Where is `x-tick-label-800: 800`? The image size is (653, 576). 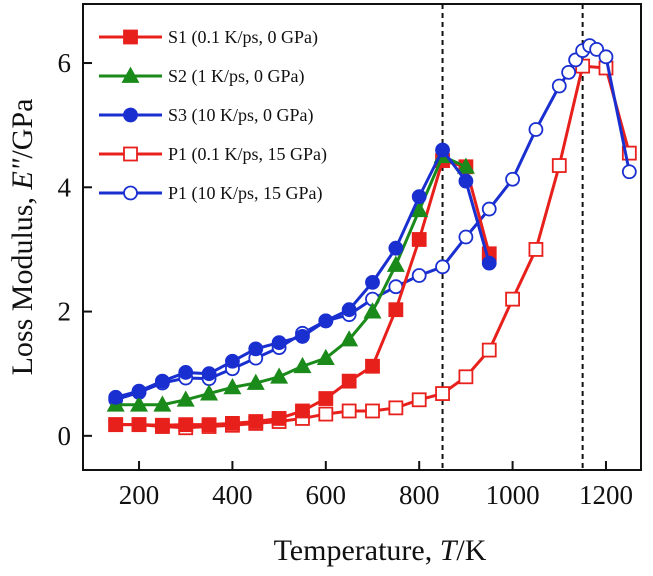
x-tick-label-800: 800 is located at coordinates (419, 495).